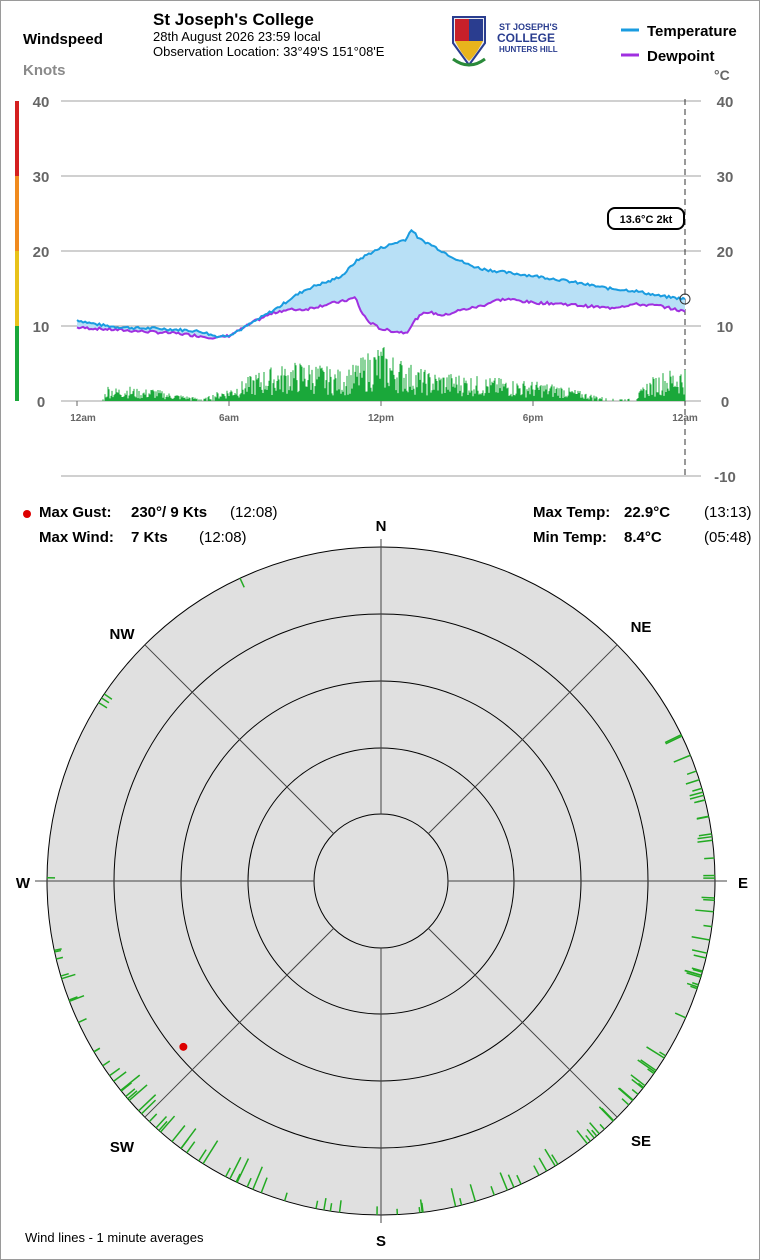 This screenshot has height=1260, width=760. What do you see at coordinates (722, 75) in the screenshot?
I see `celsius-unit-label: °C` at bounding box center [722, 75].